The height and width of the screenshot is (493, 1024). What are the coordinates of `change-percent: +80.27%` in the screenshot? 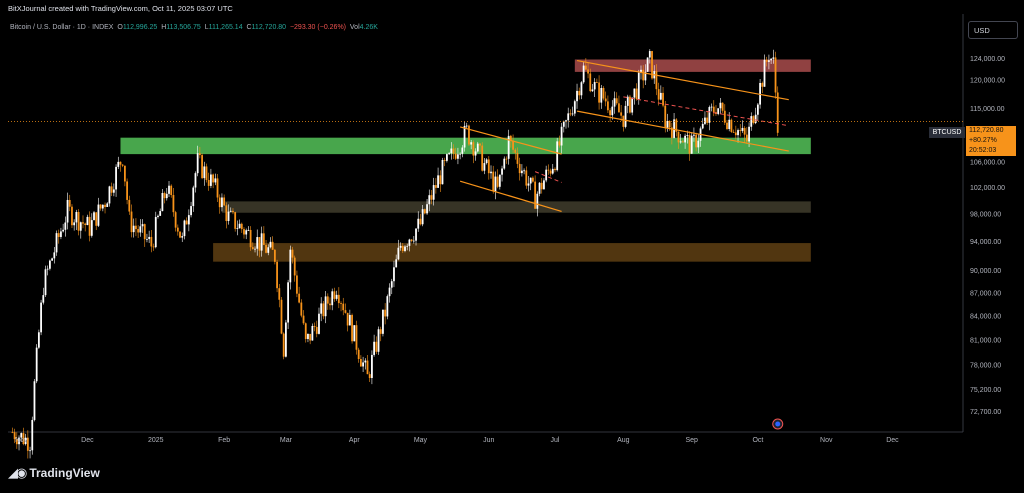 It's located at (983, 140).